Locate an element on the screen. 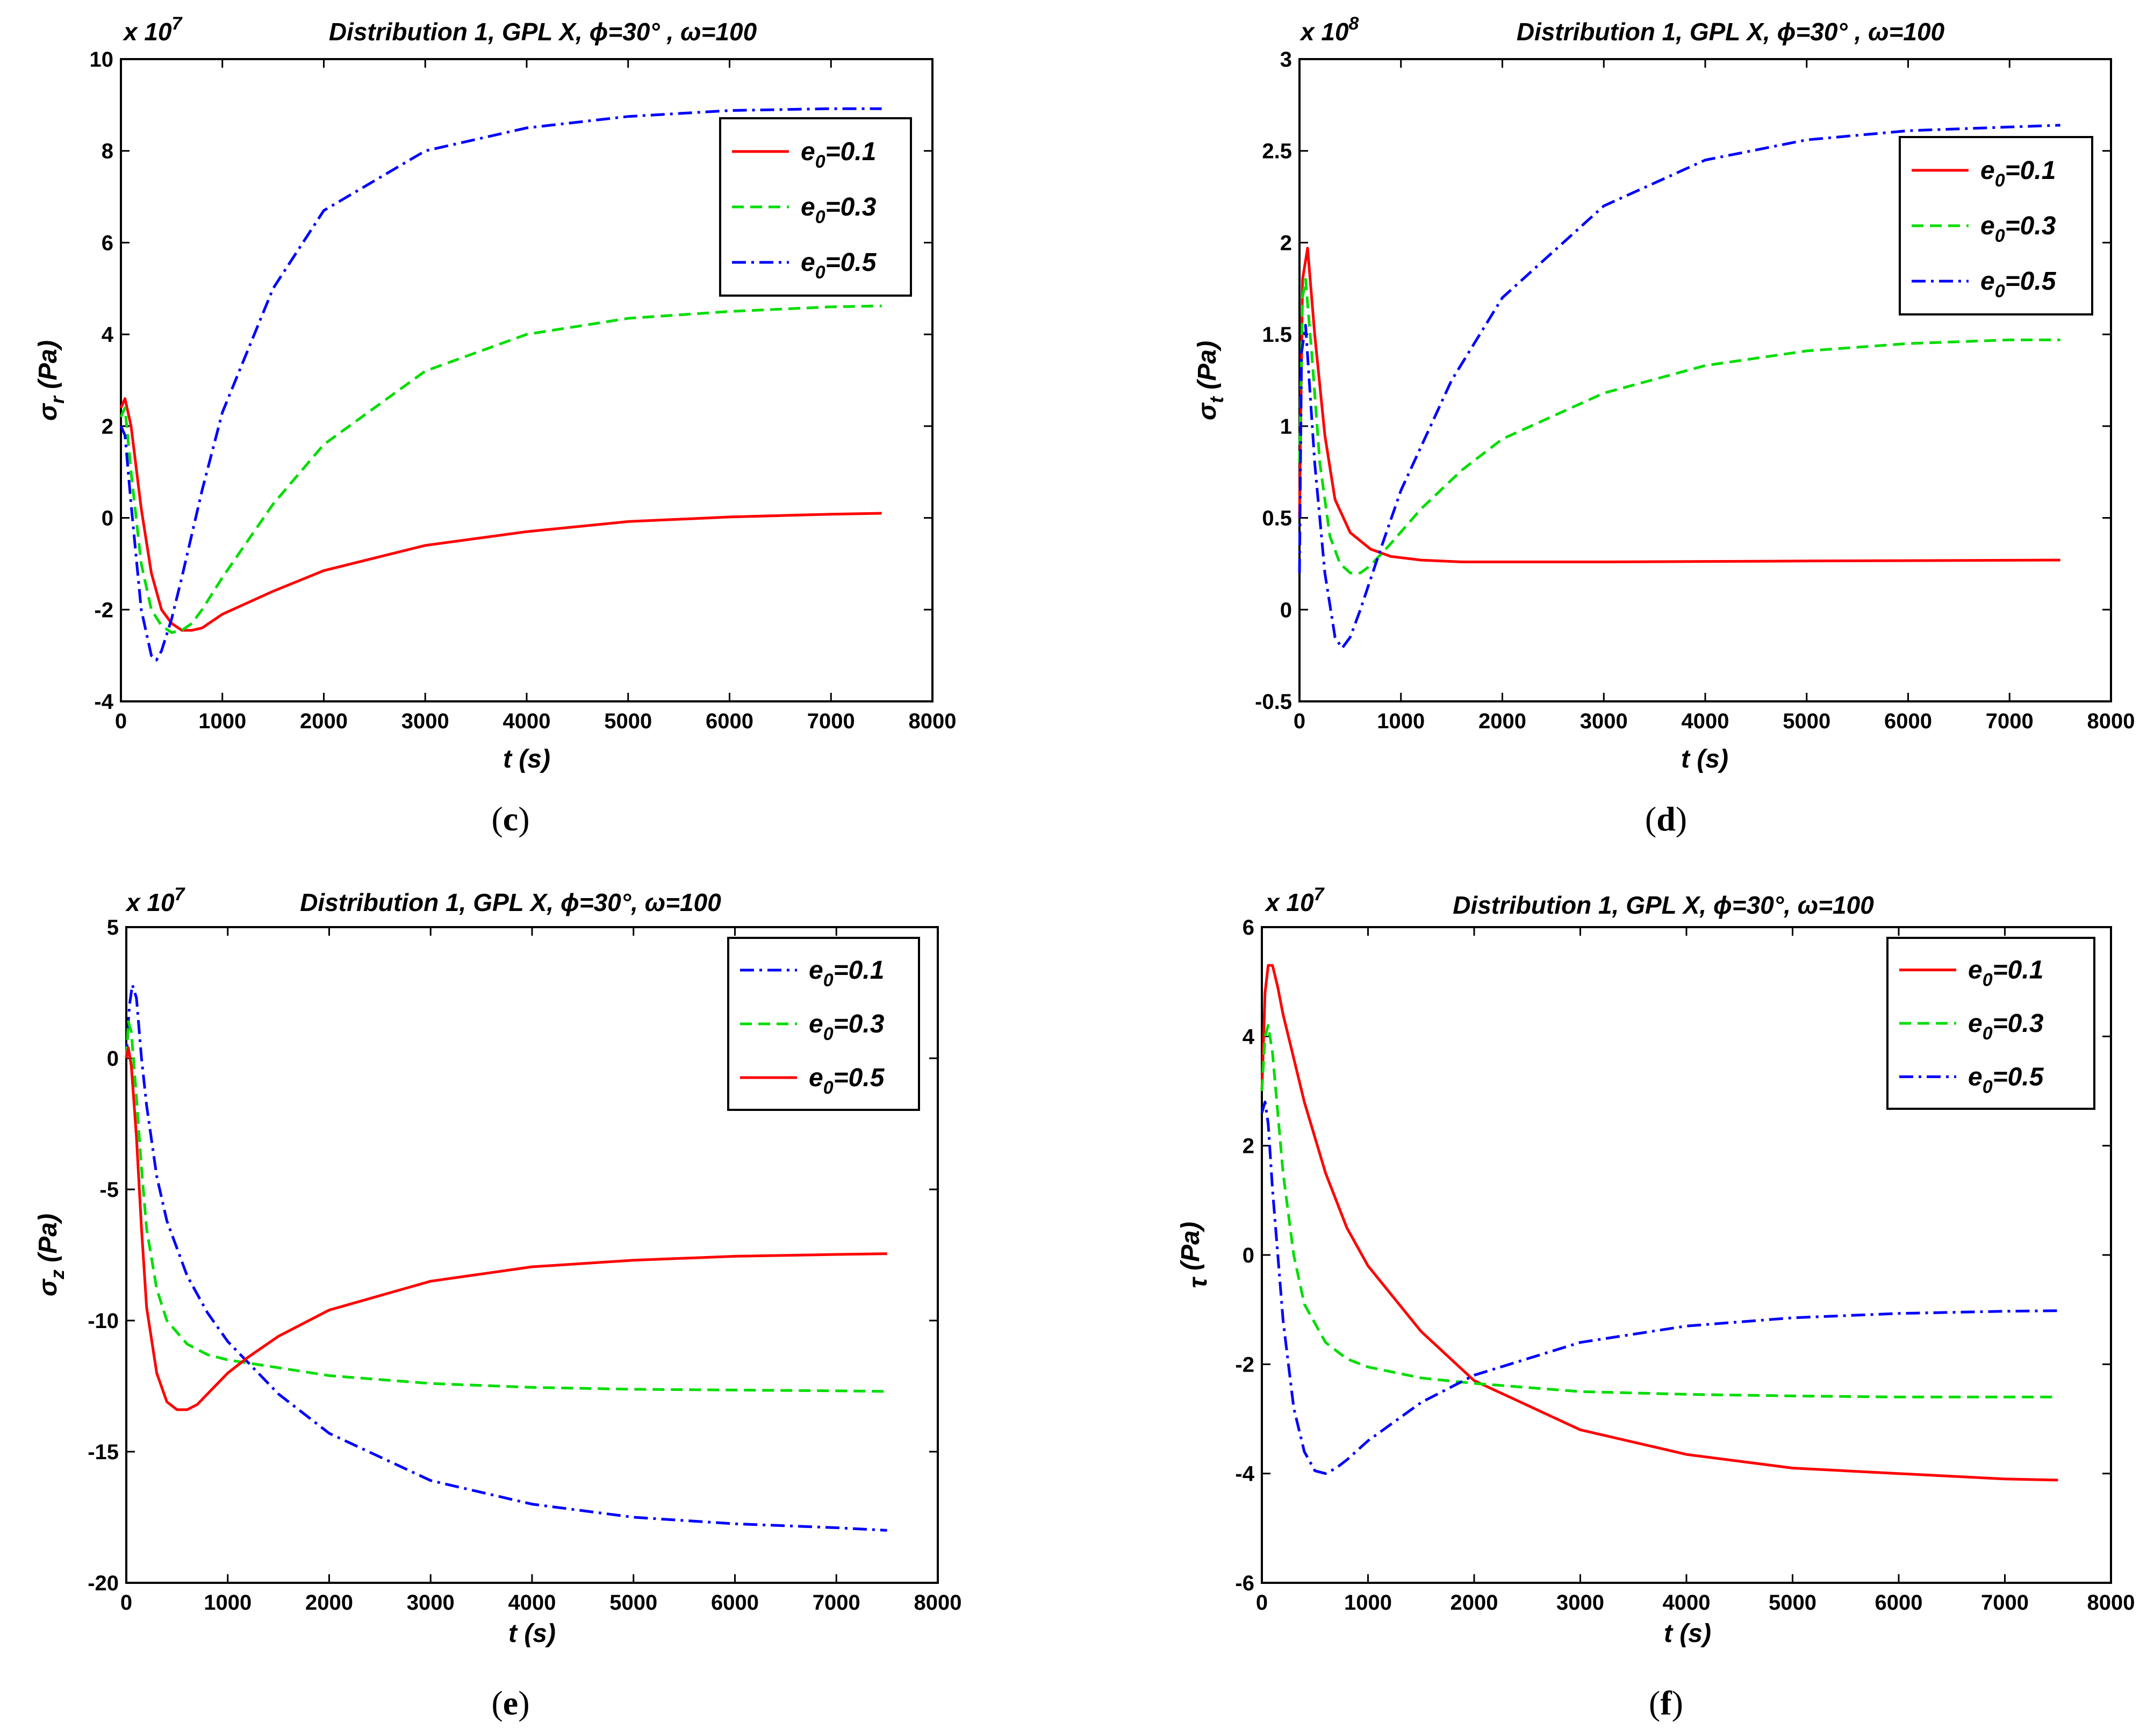 Image resolution: width=2147 pixels, height=1736 pixels. y-axis-label: τ (Pa) is located at coordinates (1194, 1255).